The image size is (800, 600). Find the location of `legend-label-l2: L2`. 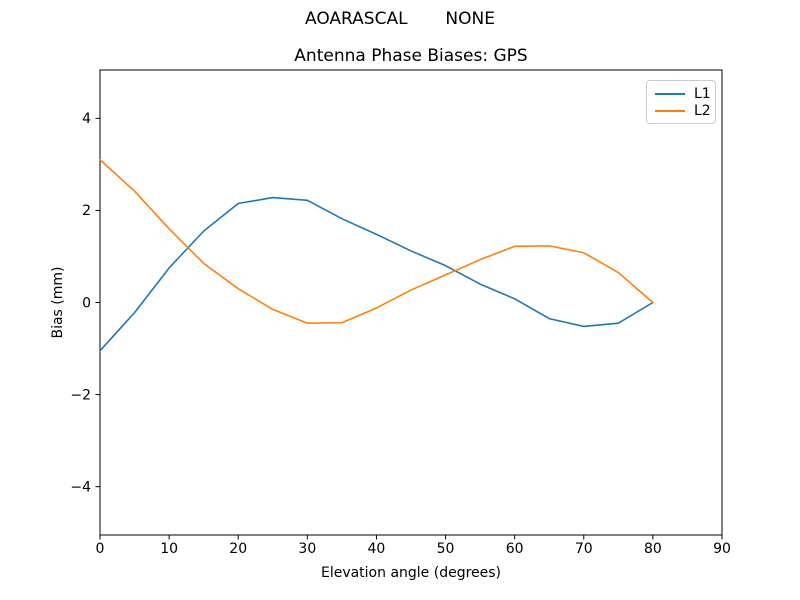

legend-label-l2: L2 is located at coordinates (702, 110).